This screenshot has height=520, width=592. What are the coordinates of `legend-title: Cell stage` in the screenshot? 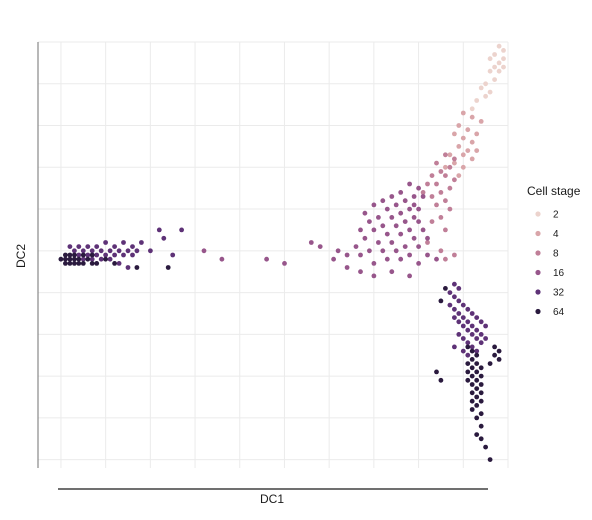 It's located at (554, 191).